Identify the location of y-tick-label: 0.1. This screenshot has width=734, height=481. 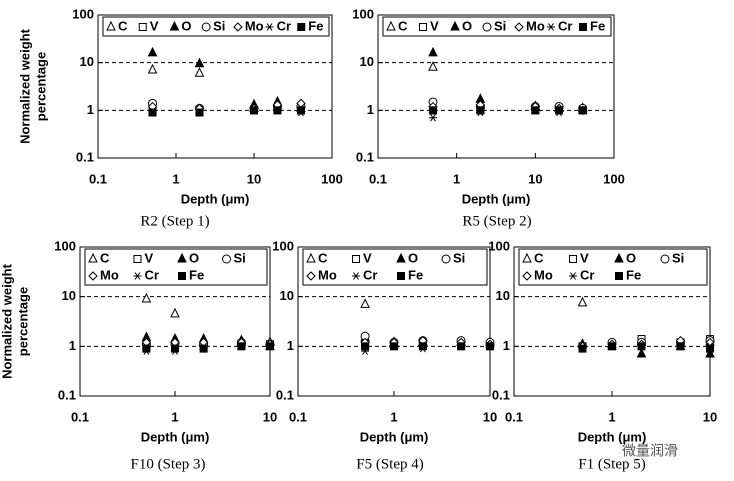
(501, 394).